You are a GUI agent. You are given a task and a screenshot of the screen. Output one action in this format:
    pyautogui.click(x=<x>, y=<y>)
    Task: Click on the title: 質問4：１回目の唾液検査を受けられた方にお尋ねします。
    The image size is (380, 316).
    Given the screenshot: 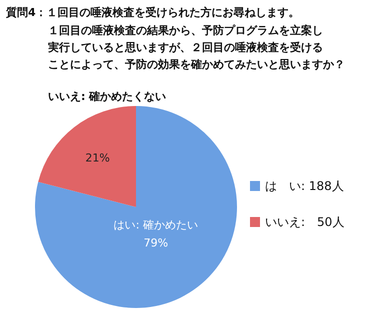 What is the action you would take?
    pyautogui.click(x=153, y=12)
    